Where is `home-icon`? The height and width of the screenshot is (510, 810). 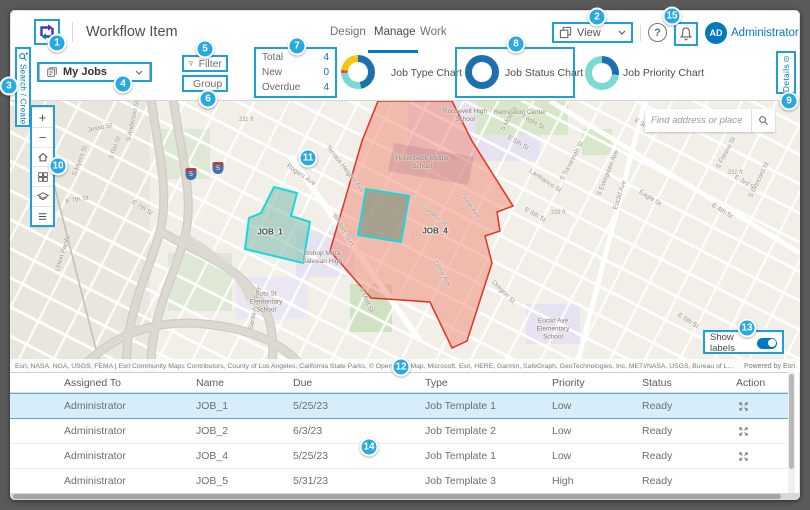 home-icon is located at coordinates (42, 157).